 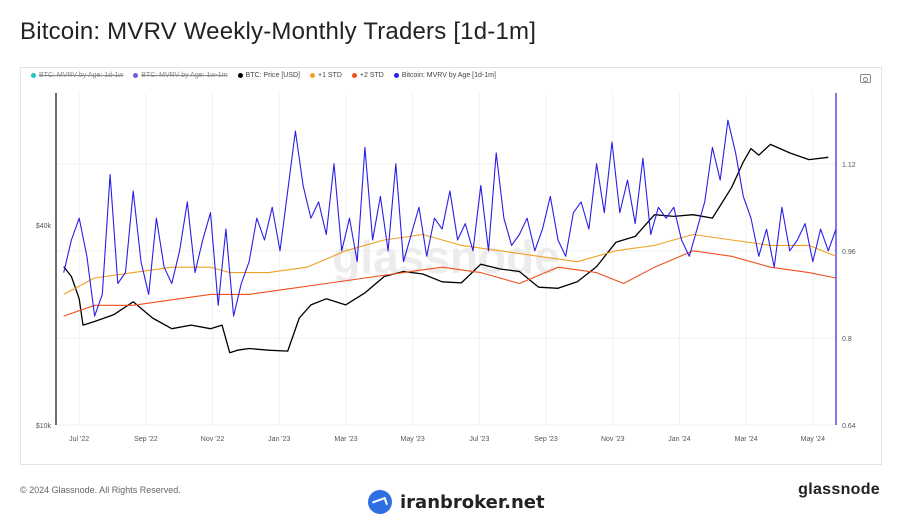 What do you see at coordinates (79, 439) in the screenshot?
I see `x-tick-label: Jul '22` at bounding box center [79, 439].